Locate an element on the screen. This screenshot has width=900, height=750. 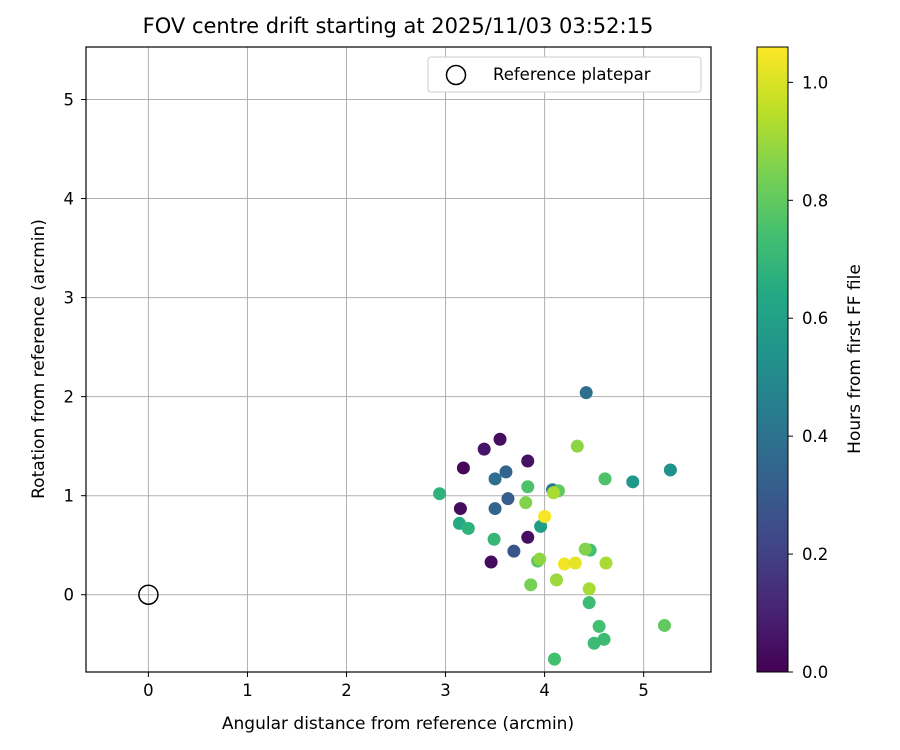
legend-marker-icon is located at coordinates (456, 75).